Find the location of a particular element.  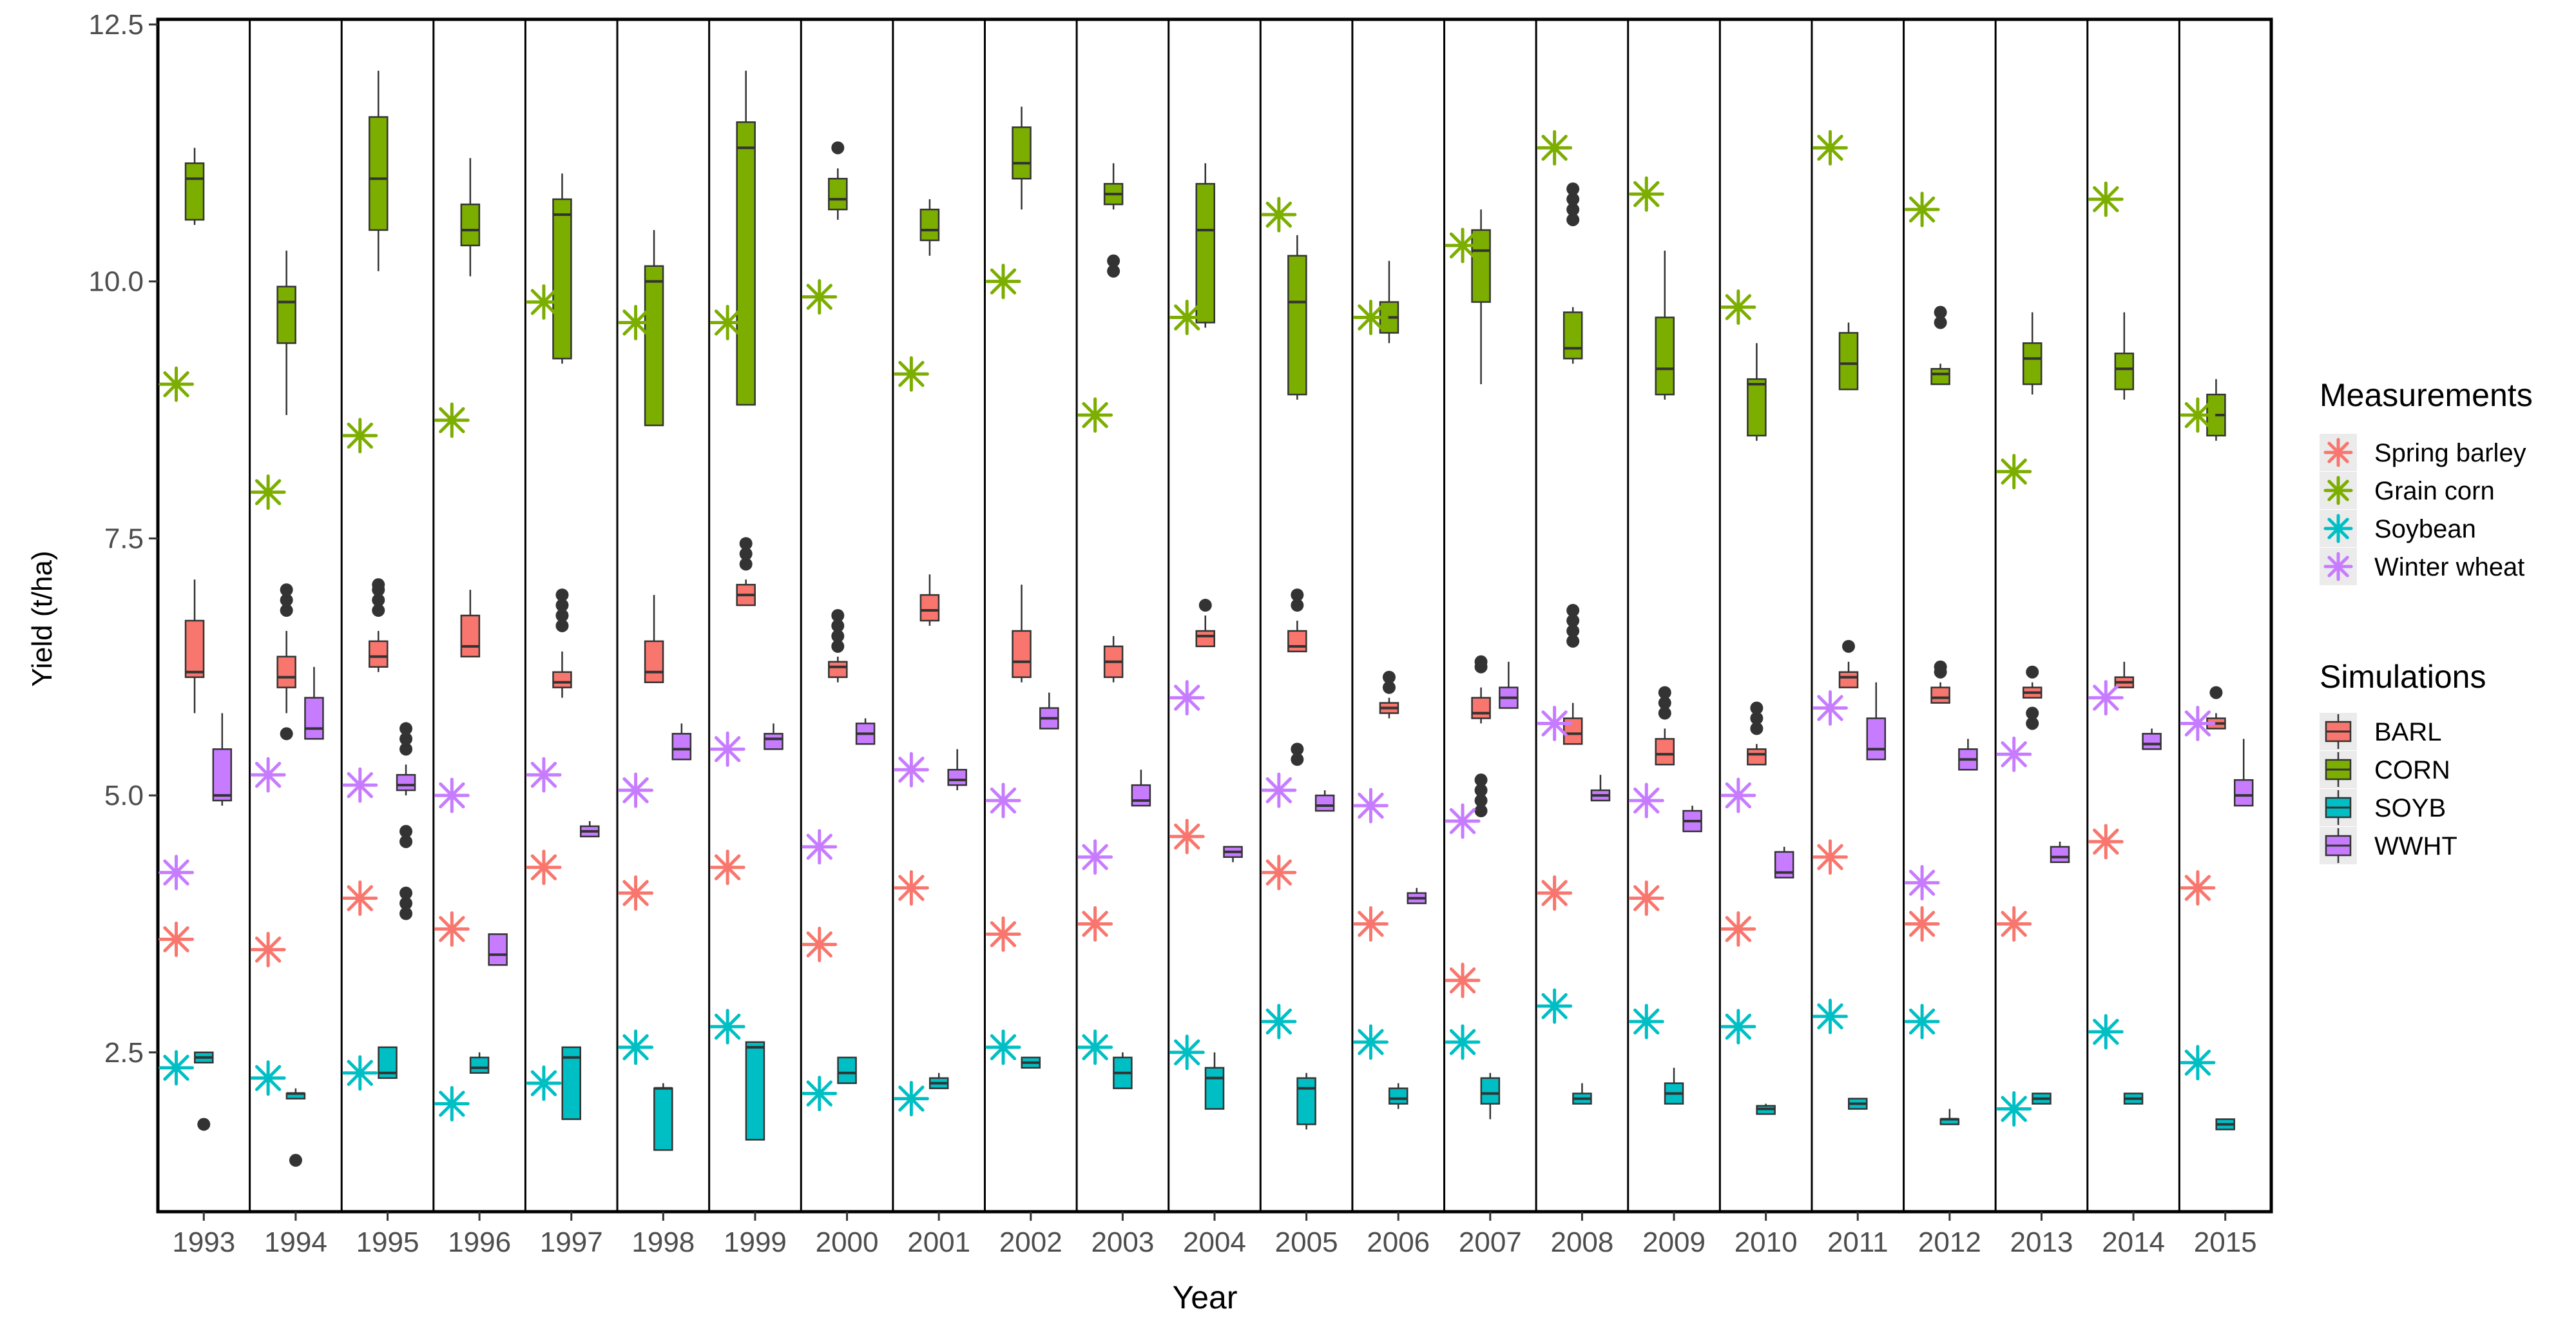

x-tick-label: 2004 is located at coordinates (1215, 1242).